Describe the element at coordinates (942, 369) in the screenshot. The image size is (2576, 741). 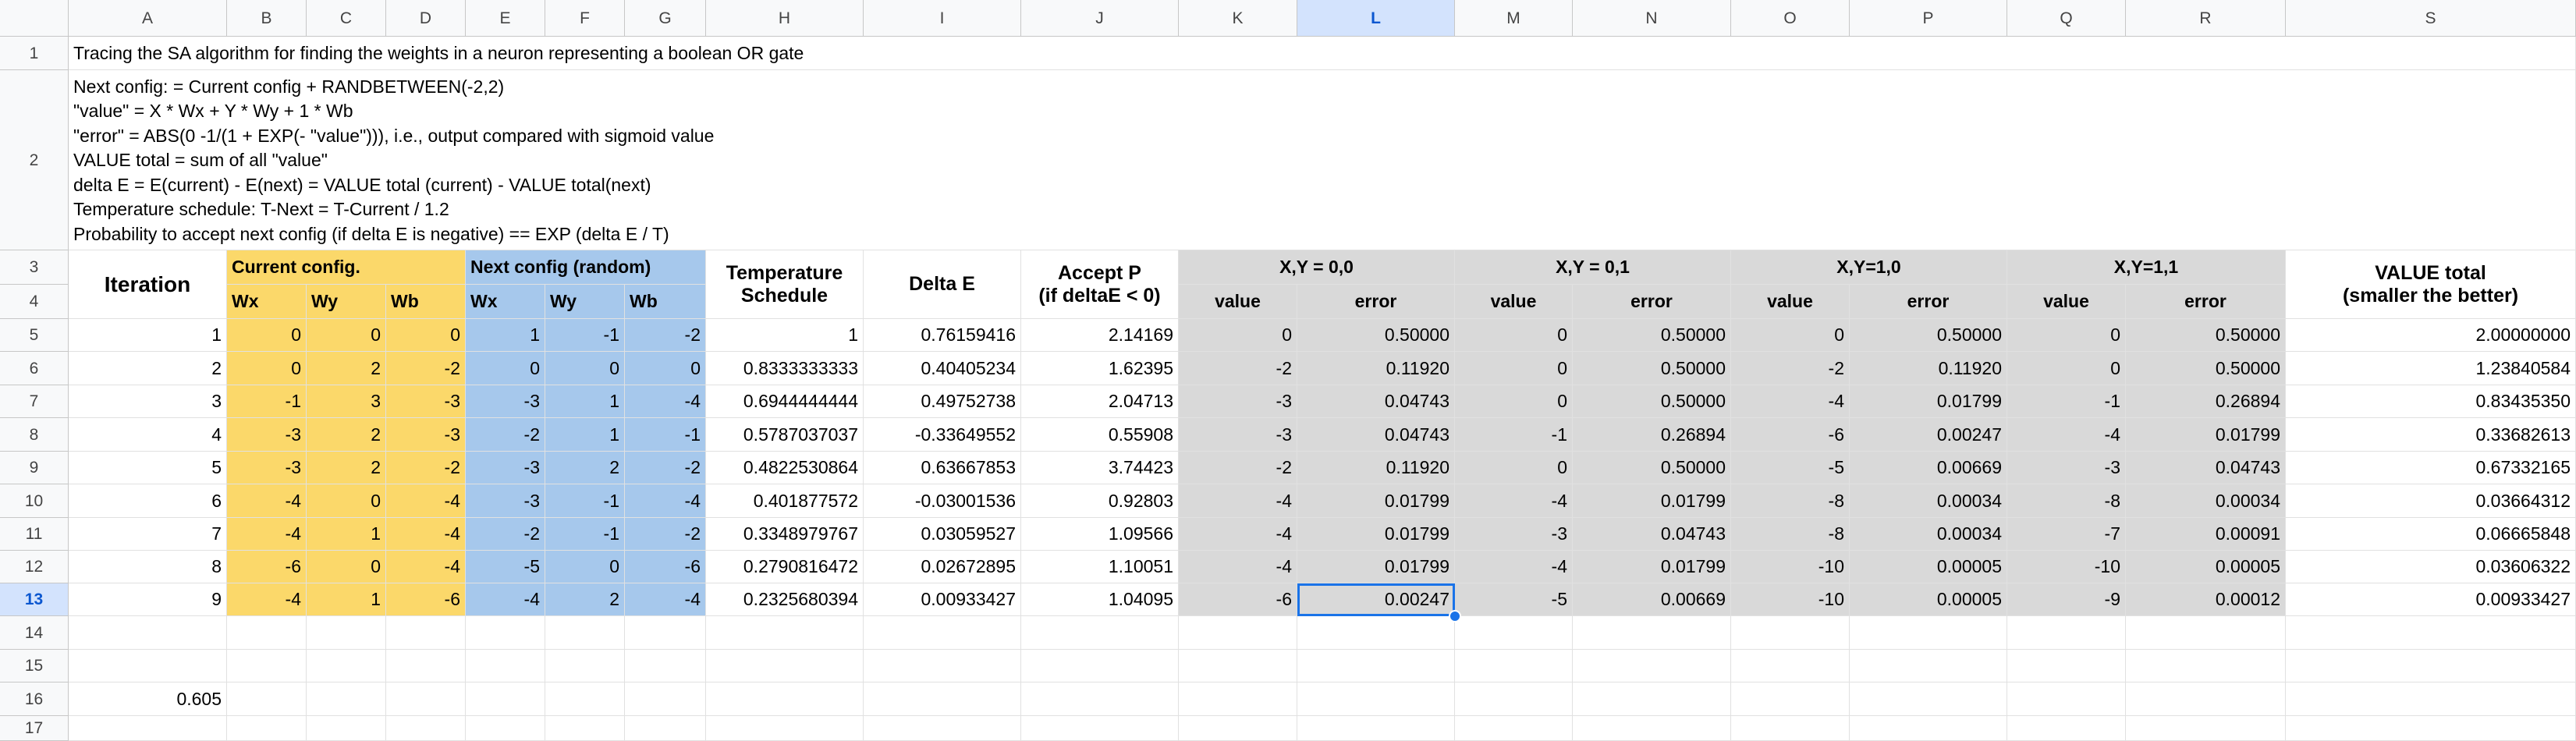
I see `data-cell: 0.40405234` at that location.